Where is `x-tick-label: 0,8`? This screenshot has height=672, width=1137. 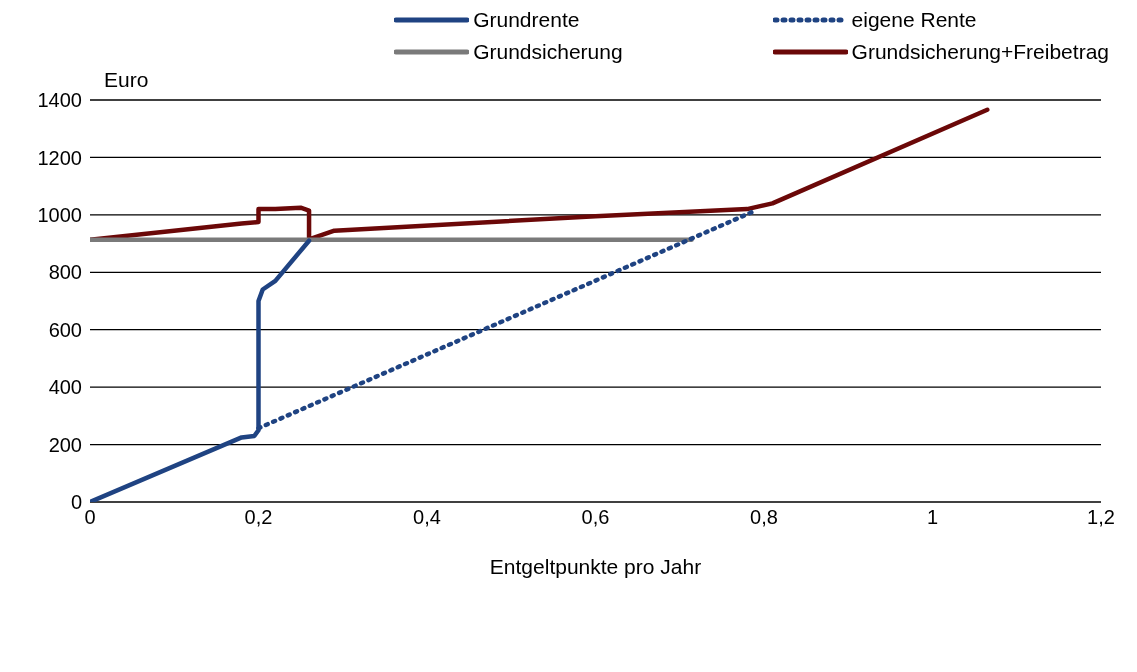
x-tick-label: 0,8 is located at coordinates (764, 517).